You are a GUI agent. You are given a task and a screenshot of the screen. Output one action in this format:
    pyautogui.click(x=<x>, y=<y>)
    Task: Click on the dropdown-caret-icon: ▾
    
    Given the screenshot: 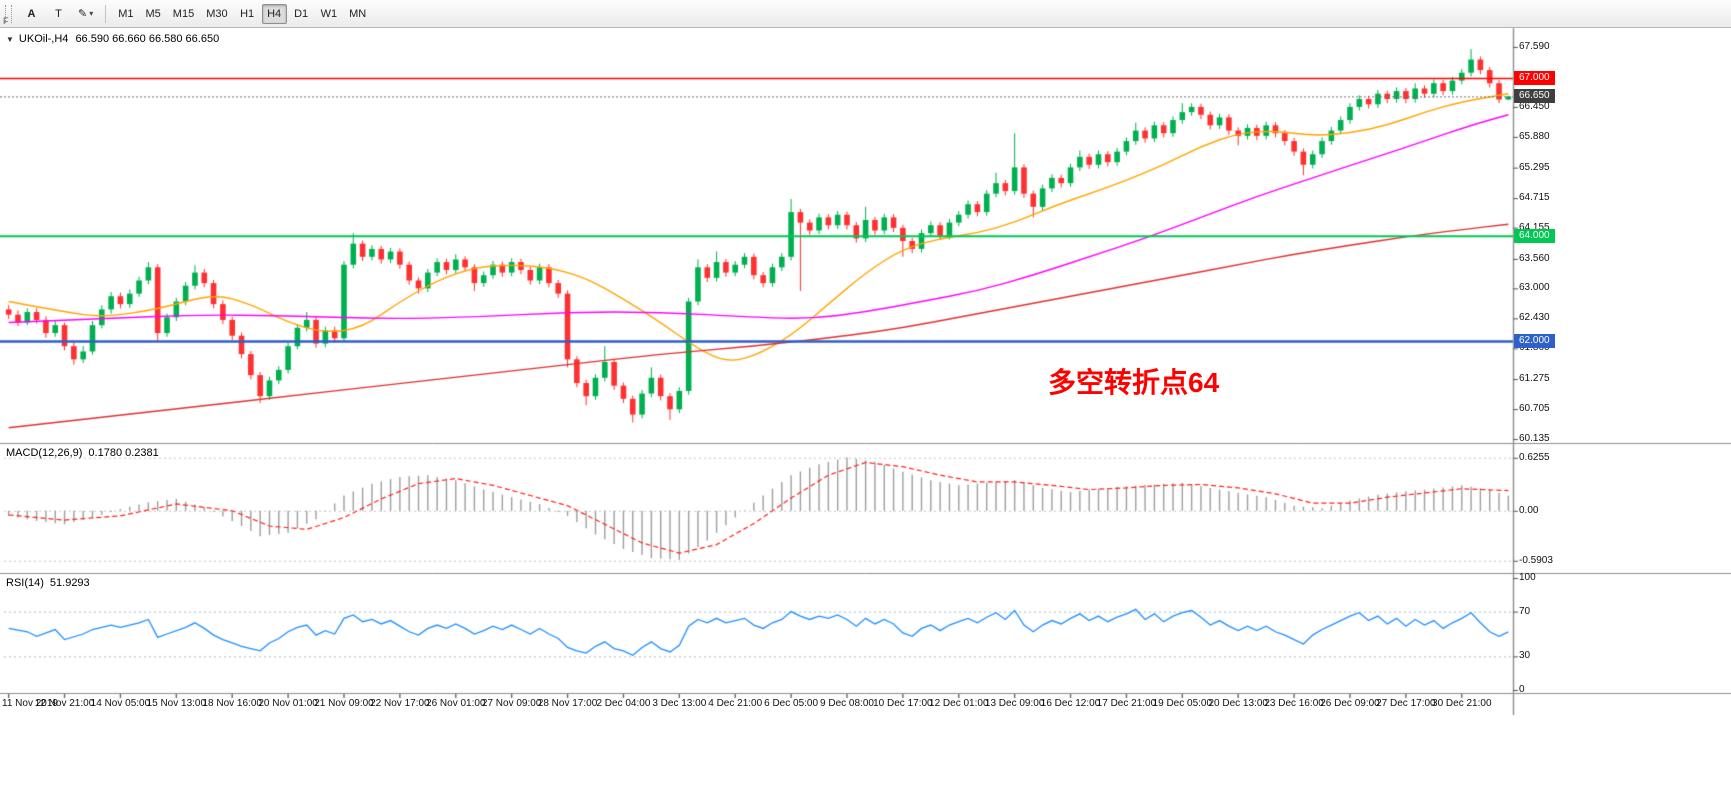 What is the action you would take?
    pyautogui.click(x=91, y=13)
    